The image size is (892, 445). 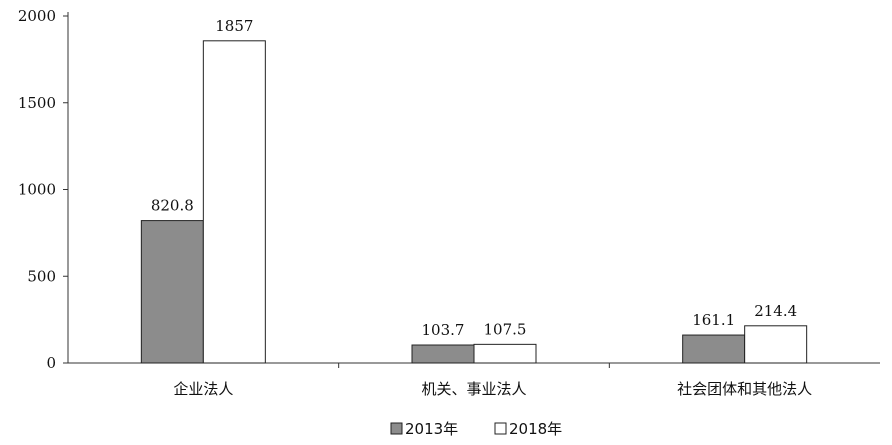 What do you see at coordinates (443, 330) in the screenshot?
I see `data-label: 103.7` at bounding box center [443, 330].